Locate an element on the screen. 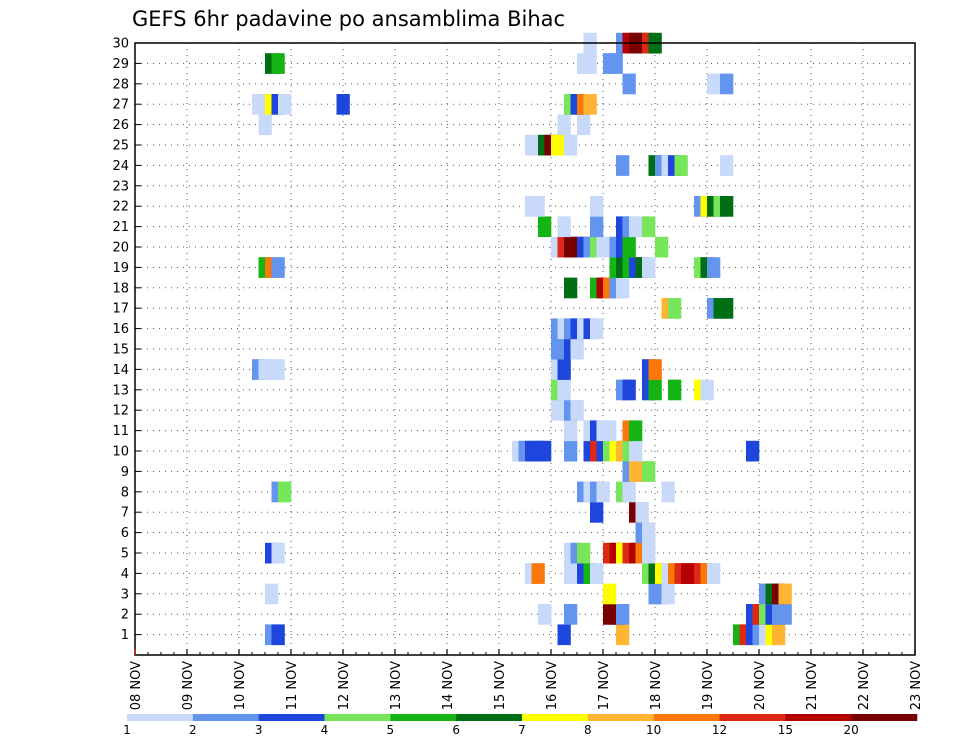 The width and height of the screenshot is (960, 742). x-tick-label: 17 NOV is located at coordinates (604, 685).